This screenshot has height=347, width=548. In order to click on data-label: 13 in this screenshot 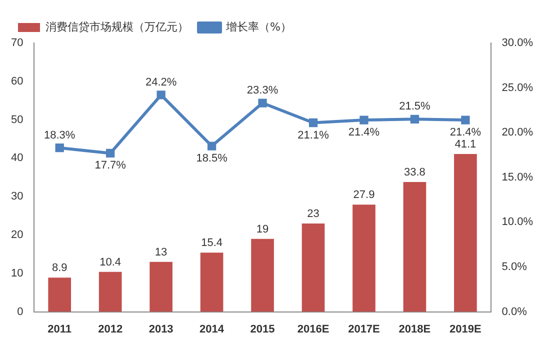, I will do `click(161, 252)`.